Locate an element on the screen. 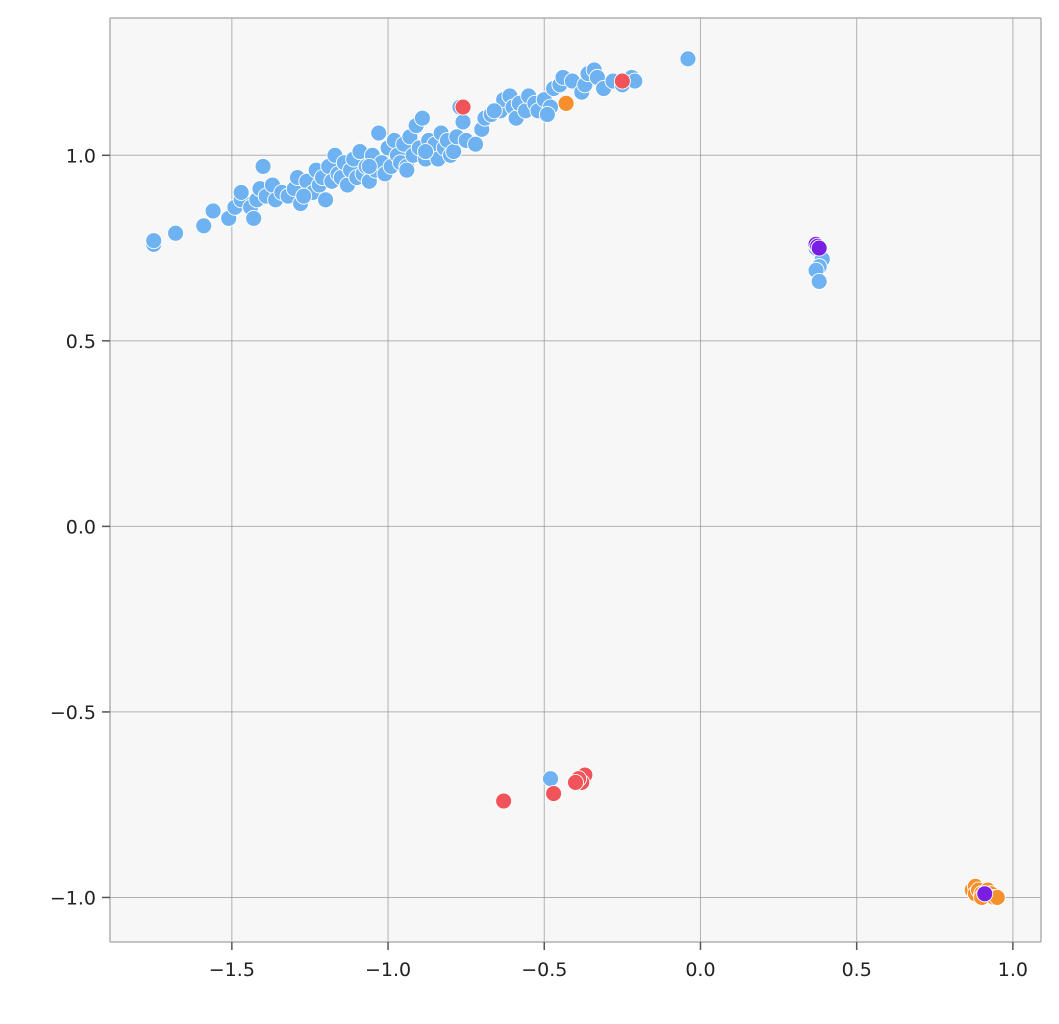 This screenshot has width=1059, height=1024. y-tick-label-4: 1.0 is located at coordinates (81, 156).